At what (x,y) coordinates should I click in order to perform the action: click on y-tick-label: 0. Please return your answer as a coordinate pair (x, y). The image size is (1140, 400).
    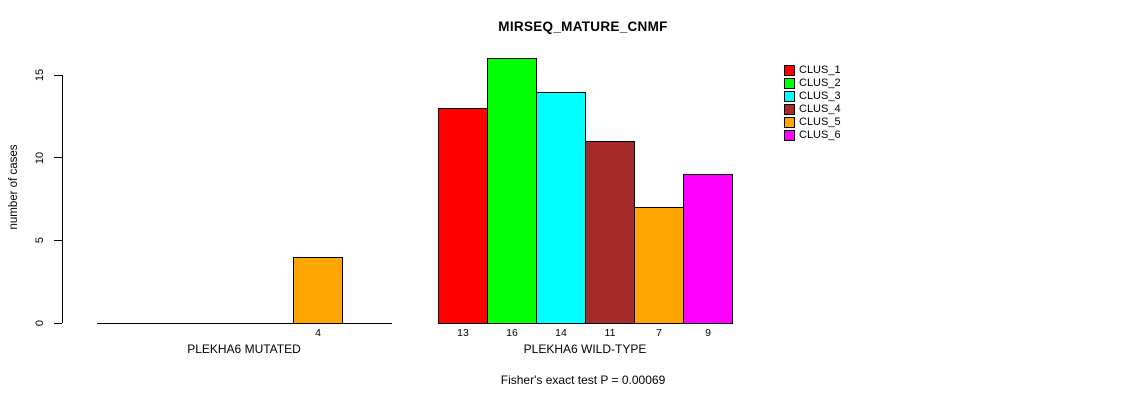
    Looking at the image, I should click on (40, 323).